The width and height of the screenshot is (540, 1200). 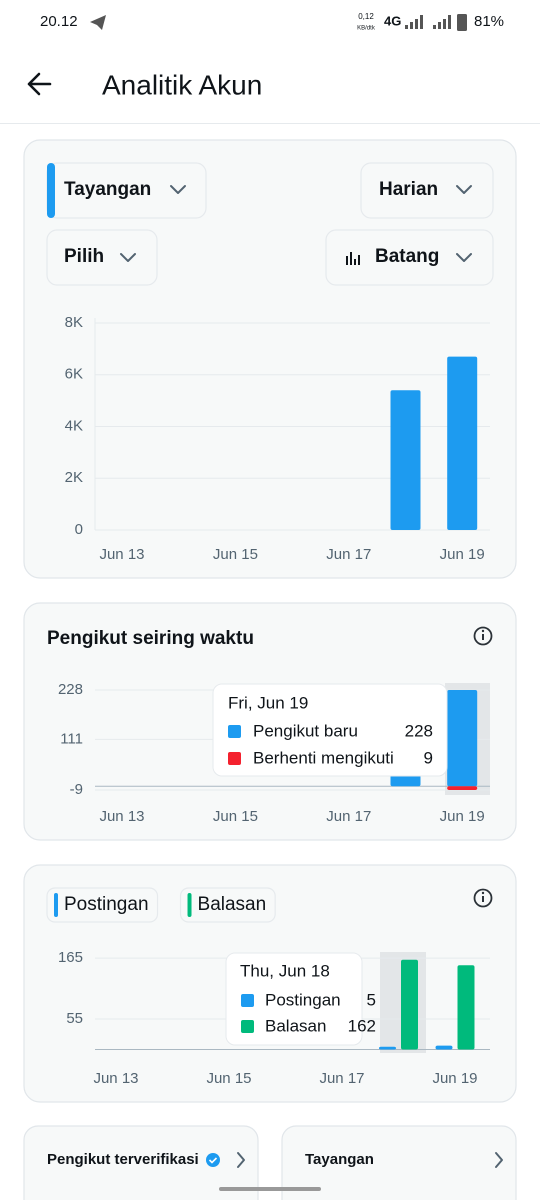 I want to click on chart: -9 111 228 Jun 13 Jun 15 Jun 17 Jun 19, so click(x=274, y=753).